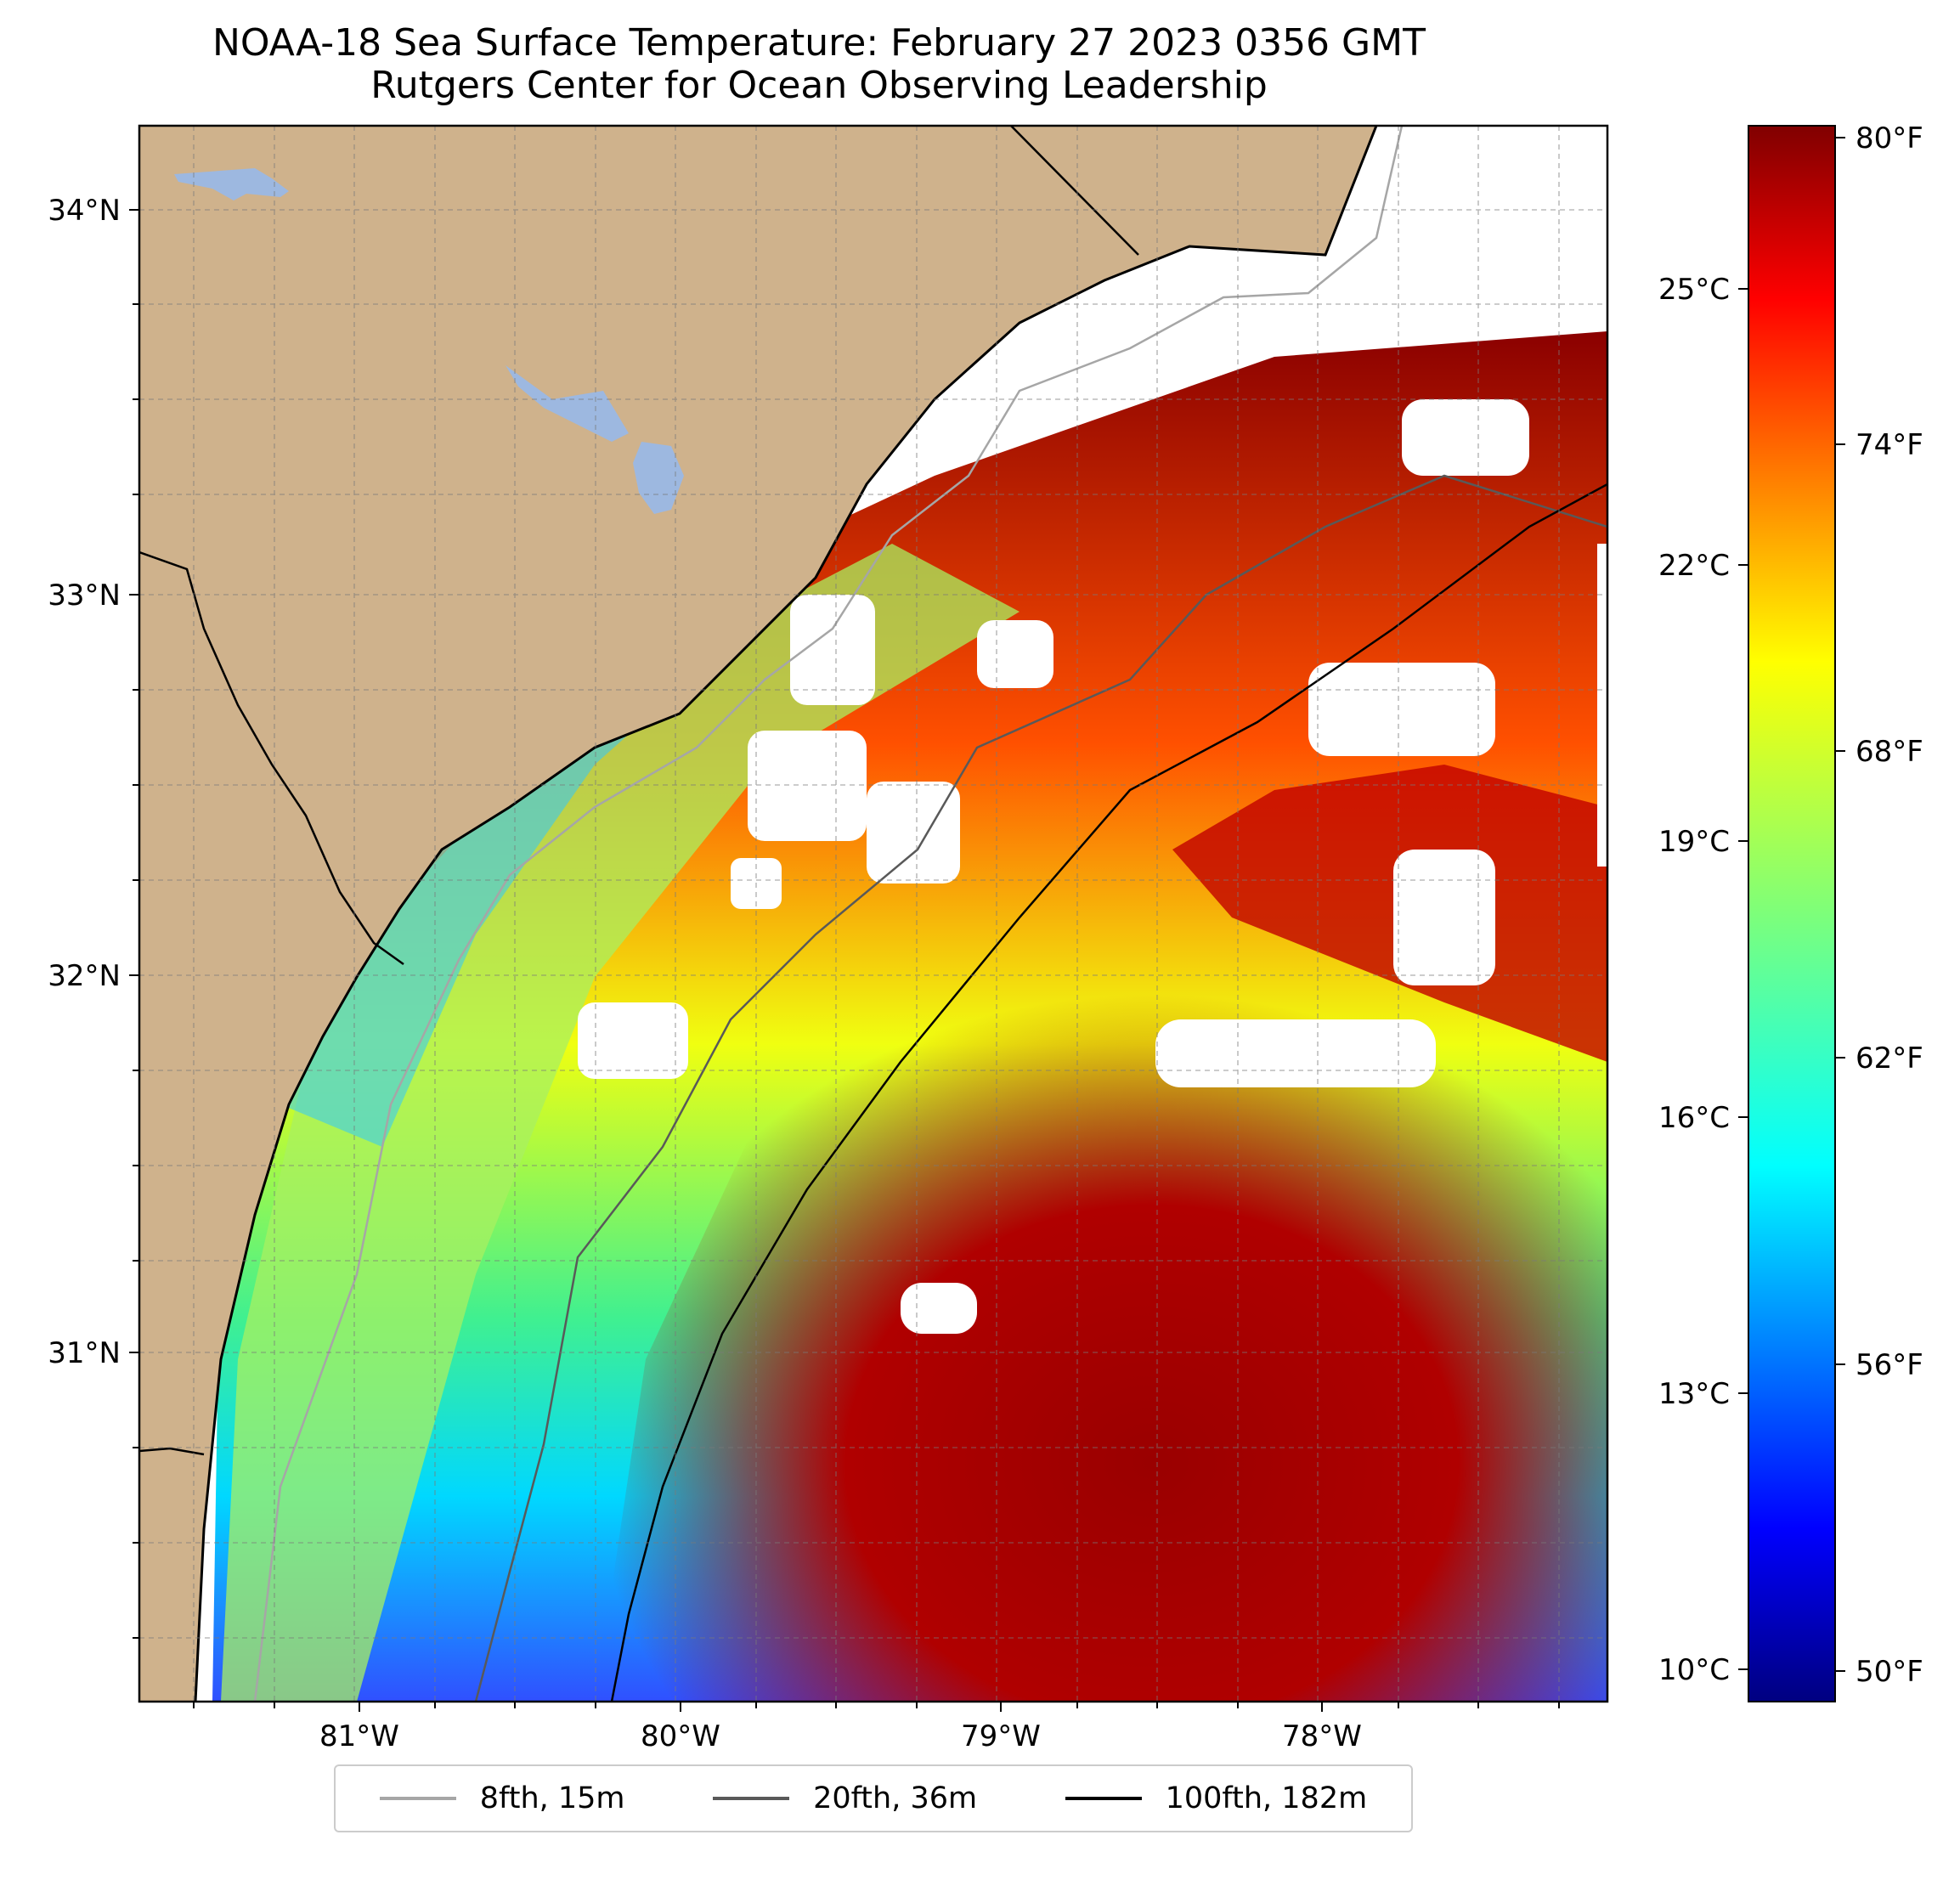  What do you see at coordinates (1389, 913) in the screenshot?
I see `sst-eastern-warm` at bounding box center [1389, 913].